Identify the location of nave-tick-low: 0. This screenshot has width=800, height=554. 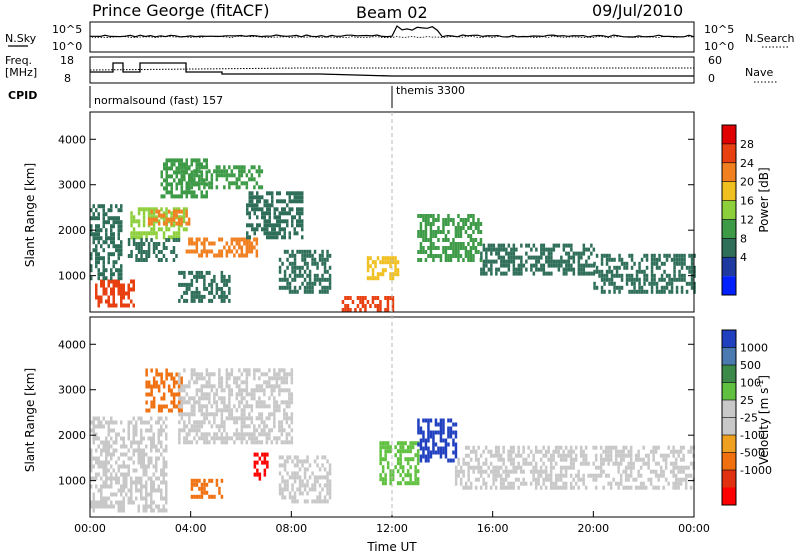
(711, 78).